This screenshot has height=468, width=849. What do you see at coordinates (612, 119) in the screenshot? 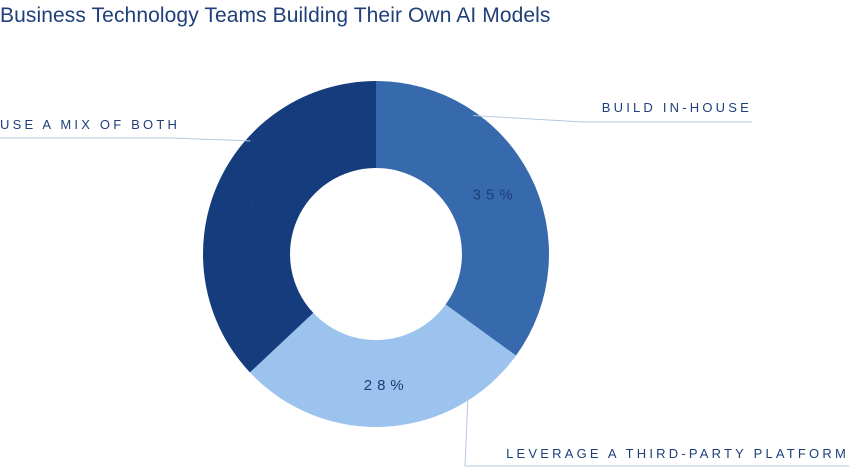
I see `leader-line-build-in-house` at bounding box center [612, 119].